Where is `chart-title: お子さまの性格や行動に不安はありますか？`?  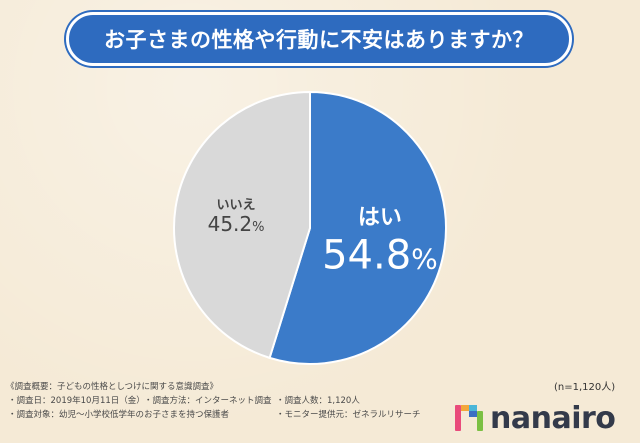
chart-title: お子さまの性格や行動に不安はありますか？ is located at coordinates (319, 40).